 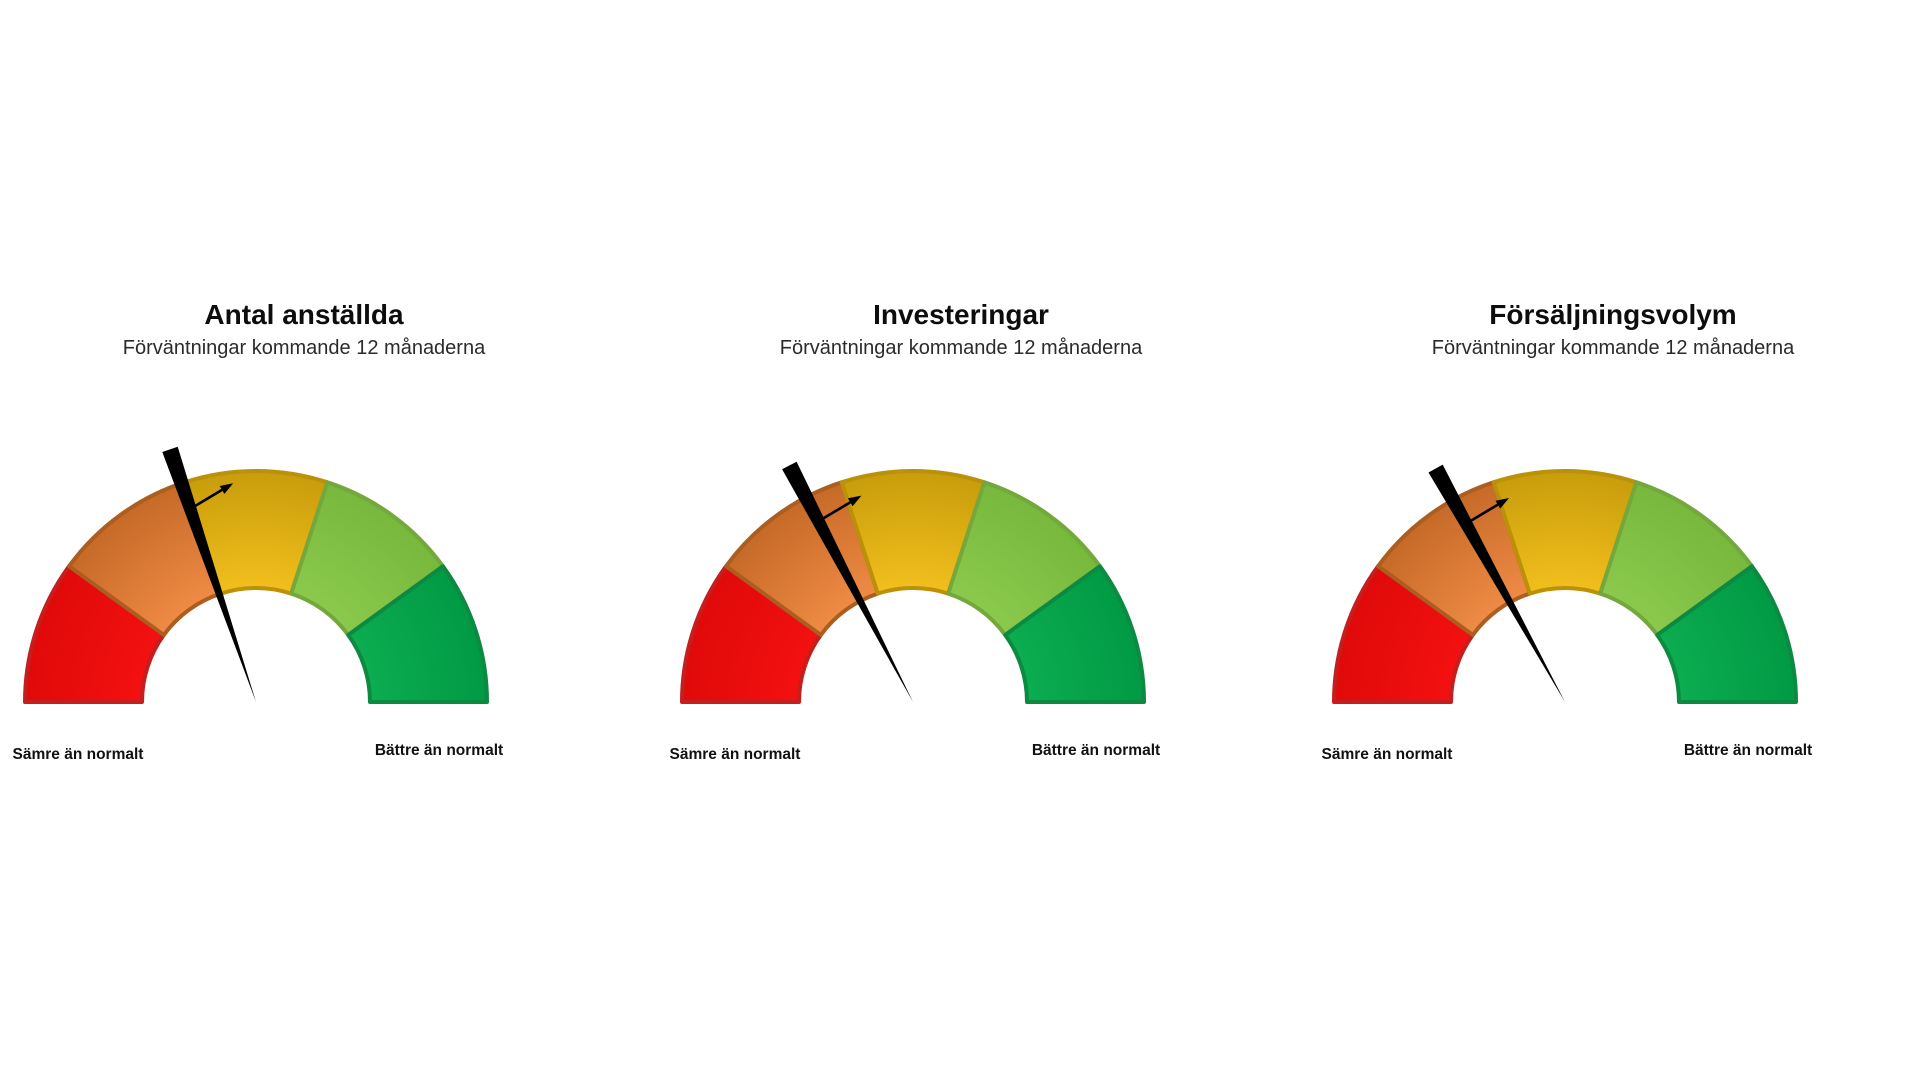 I want to click on gauge-title: Antal anställda, so click(x=304, y=314).